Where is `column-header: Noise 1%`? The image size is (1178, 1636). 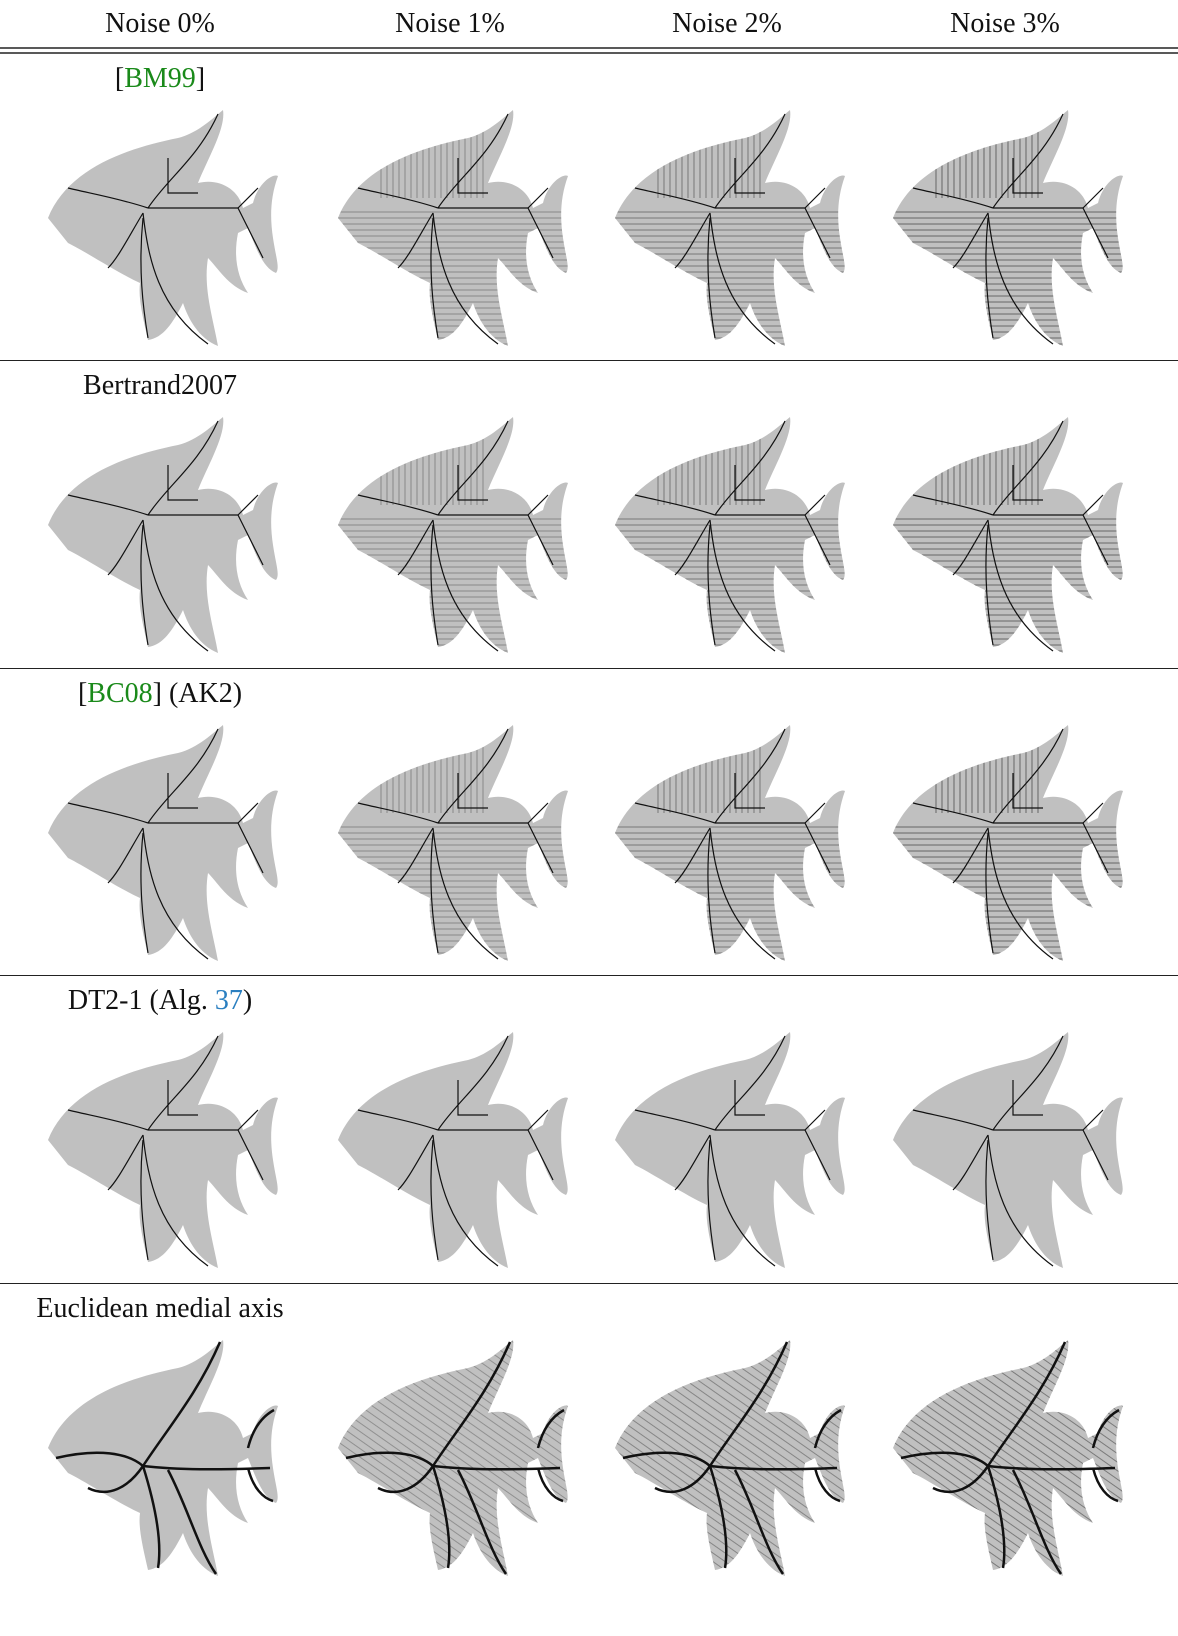
column-header: Noise 1% is located at coordinates (450, 23).